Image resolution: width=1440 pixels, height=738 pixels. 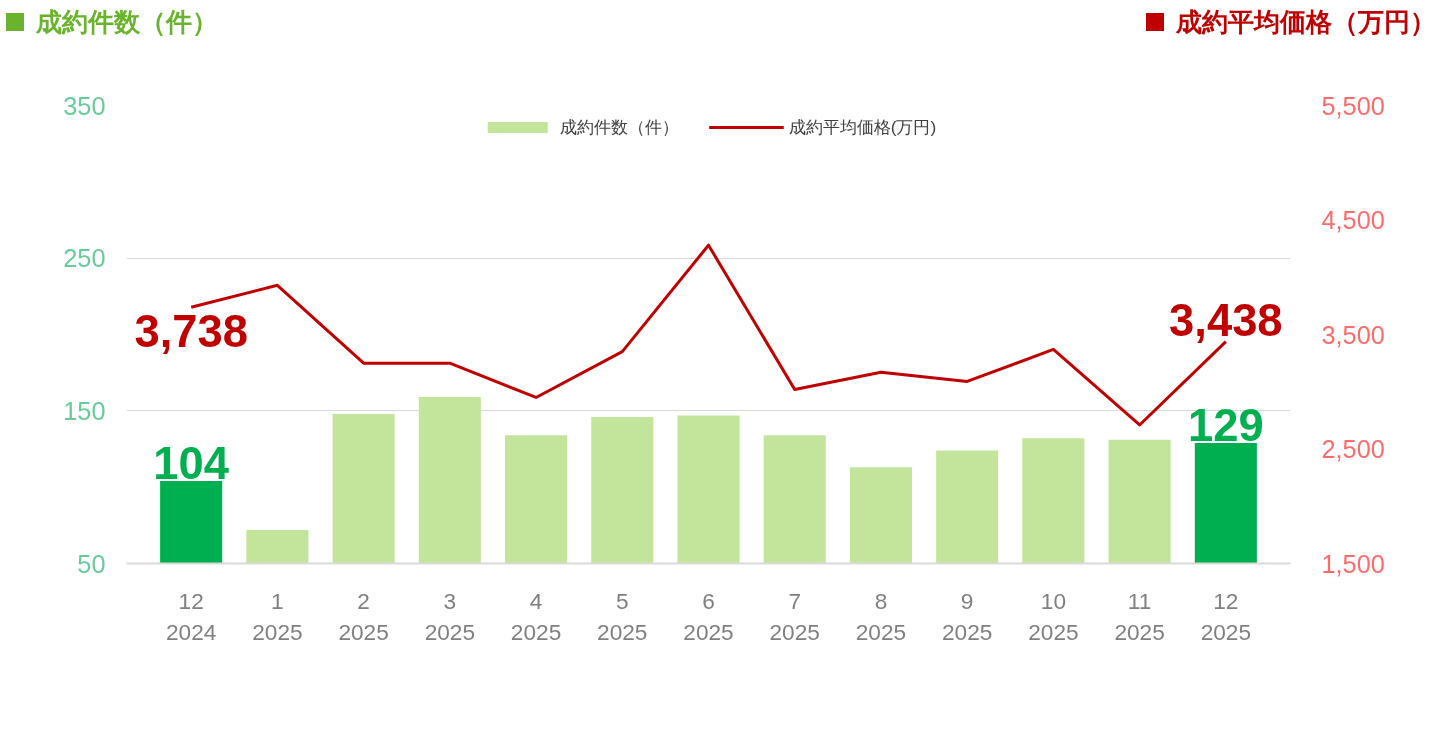 I want to click on y2-tick-label: 4,500, so click(x=1353, y=220).